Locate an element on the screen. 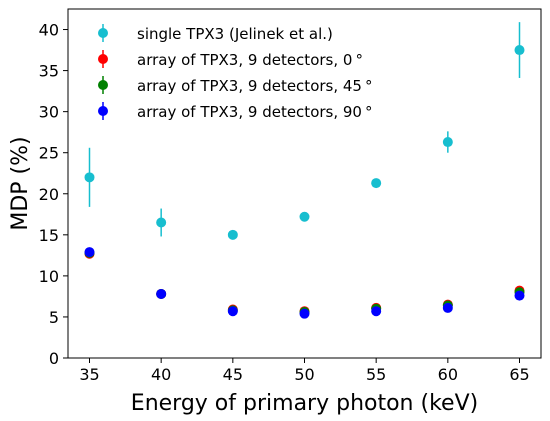 The width and height of the screenshot is (550, 421). x-tick-label: 55 is located at coordinates (376, 374).